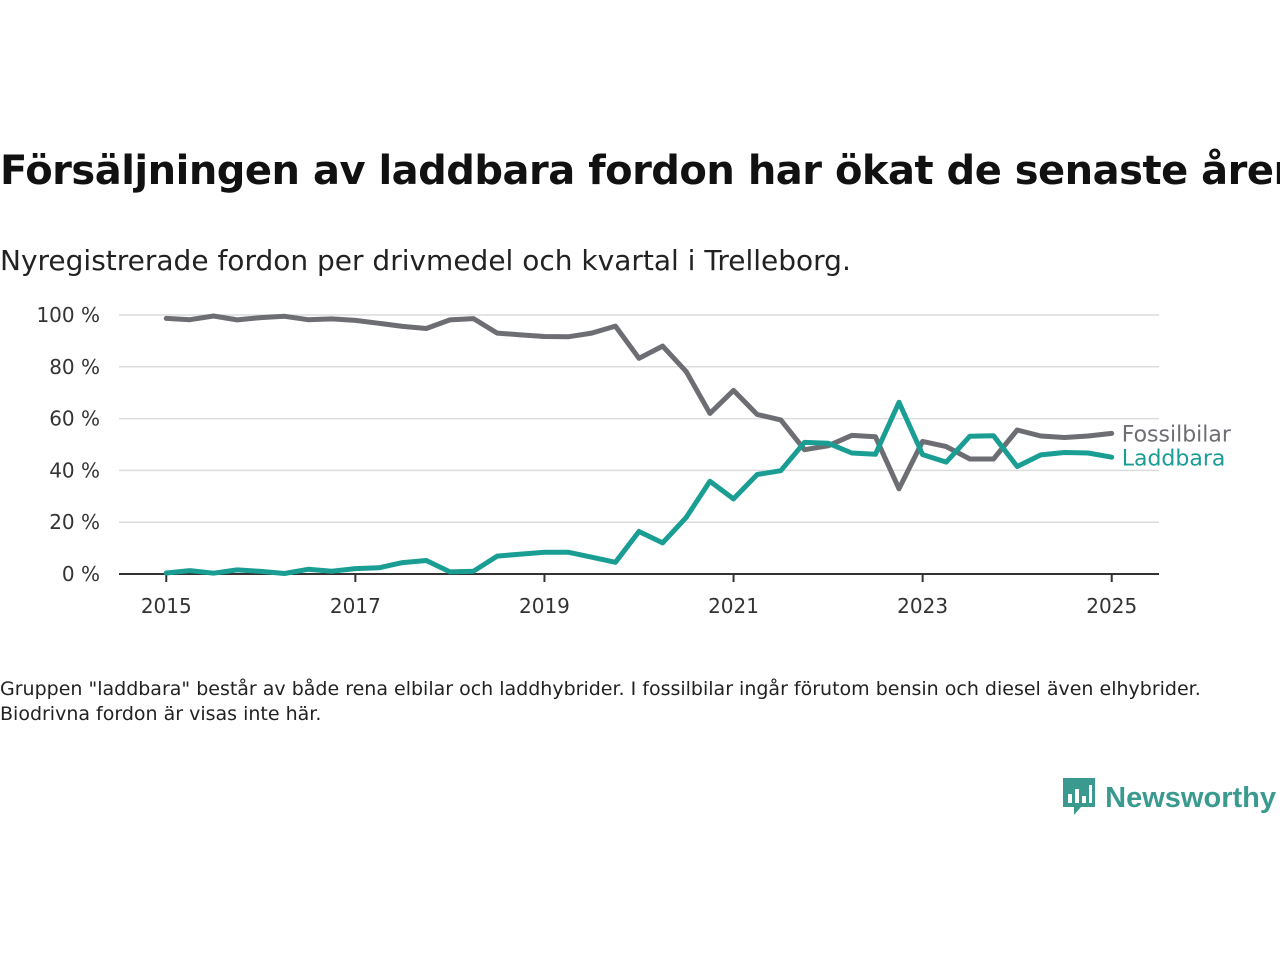  I want to click on y-tick-label: 100 %, so click(68, 315).